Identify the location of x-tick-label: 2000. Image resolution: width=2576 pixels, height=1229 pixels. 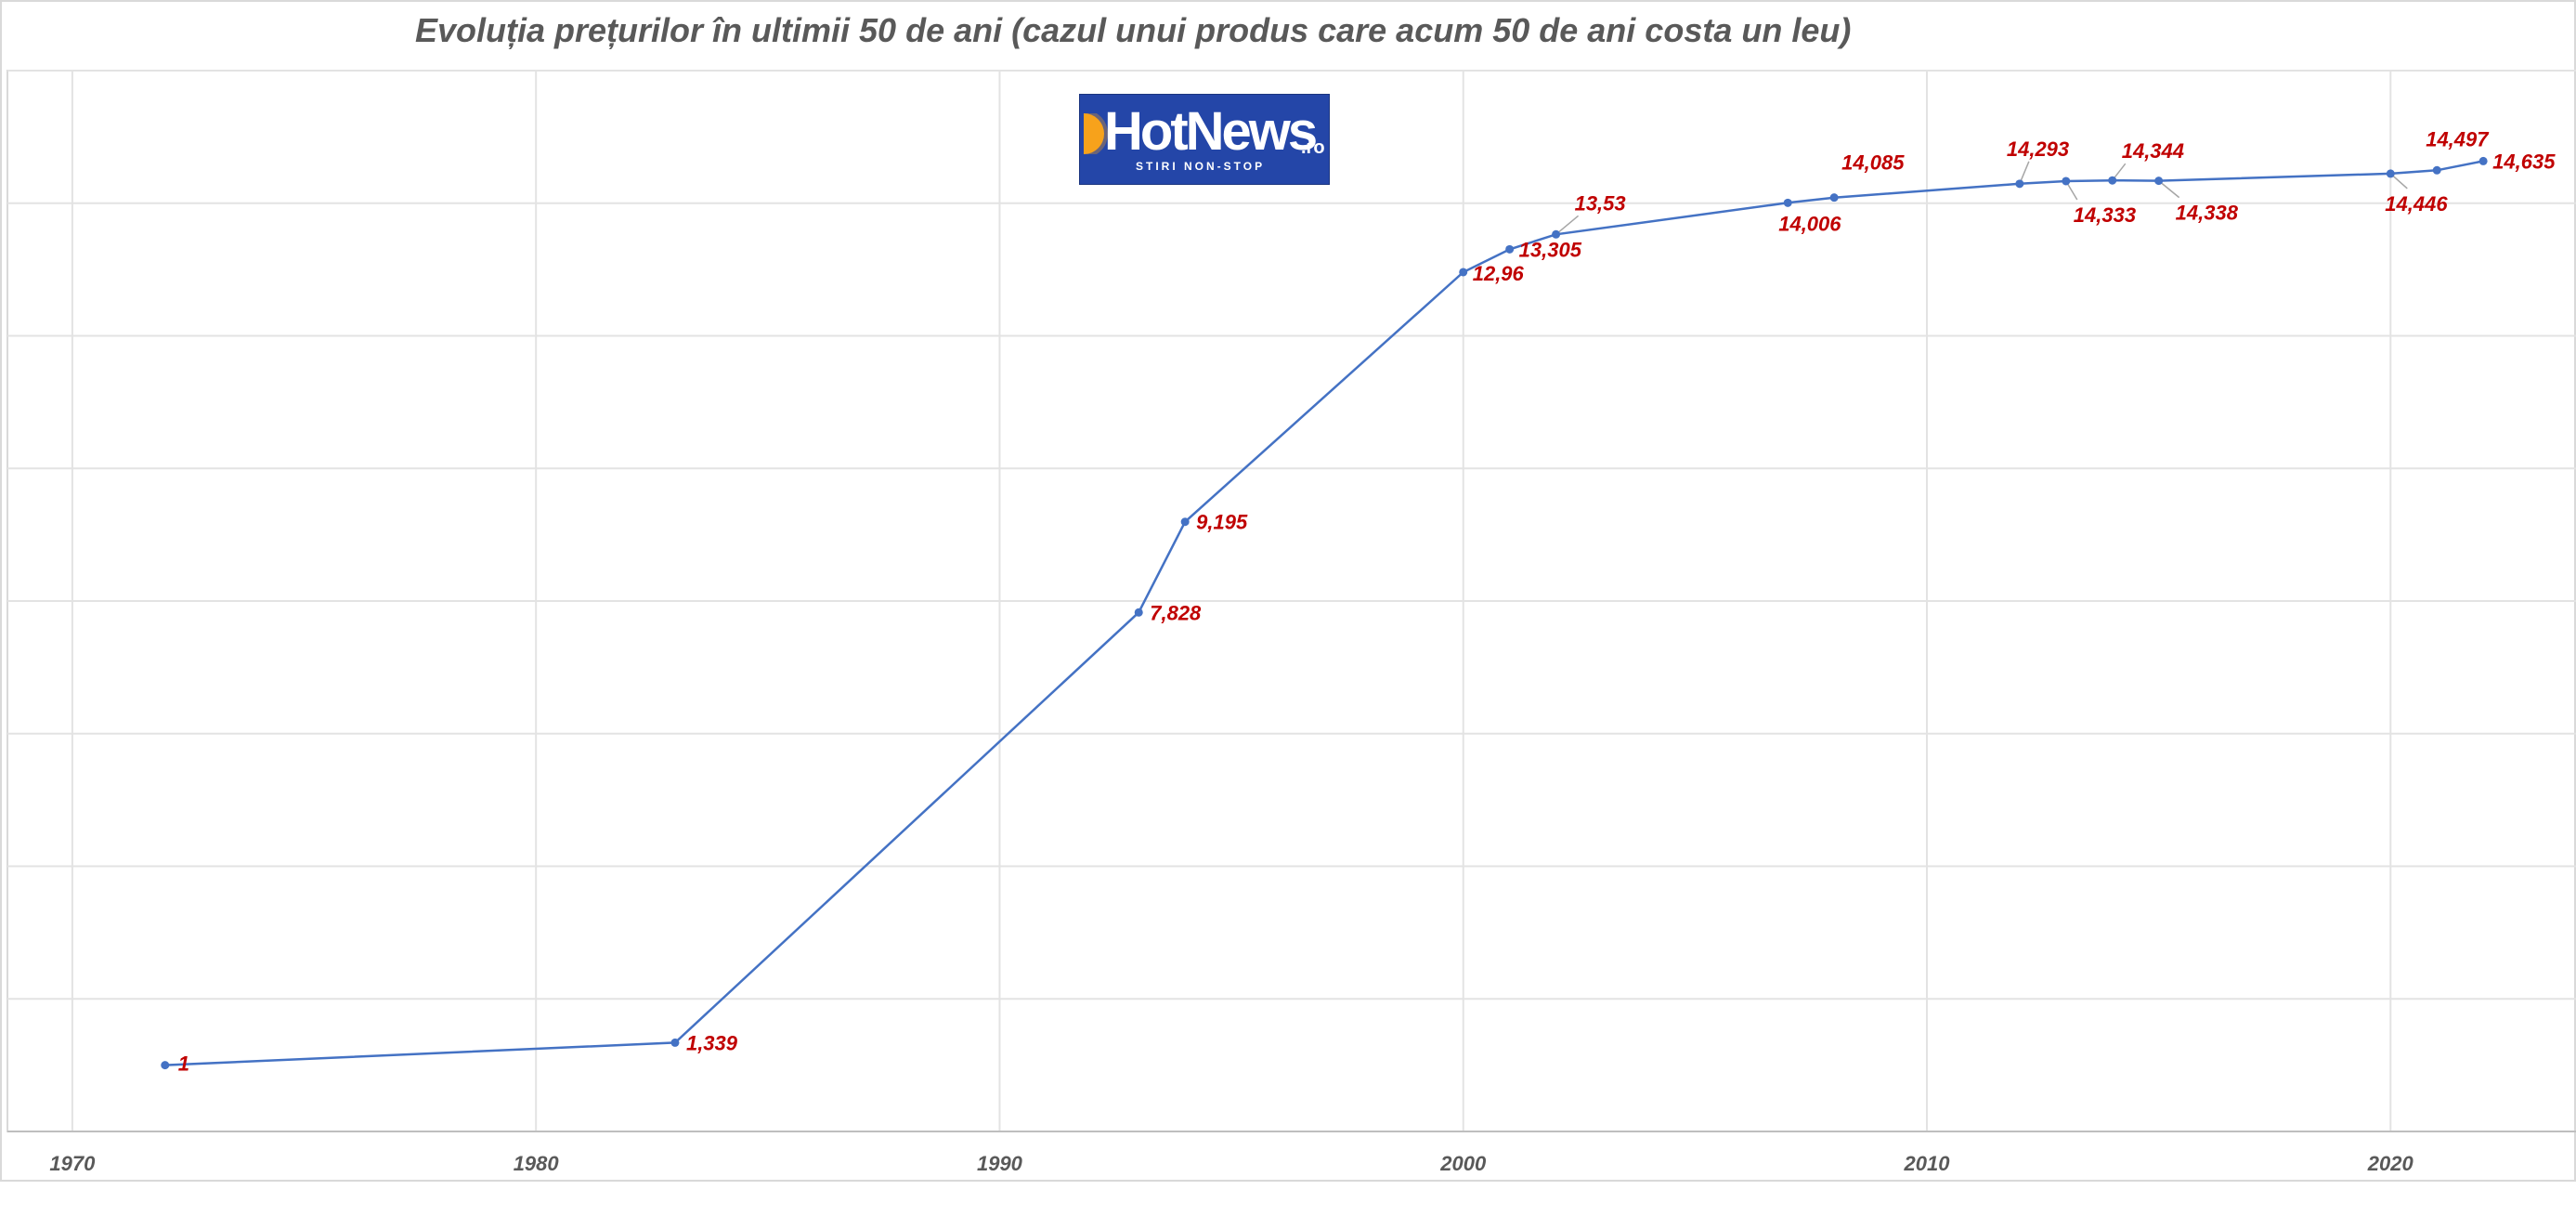
(1463, 1163).